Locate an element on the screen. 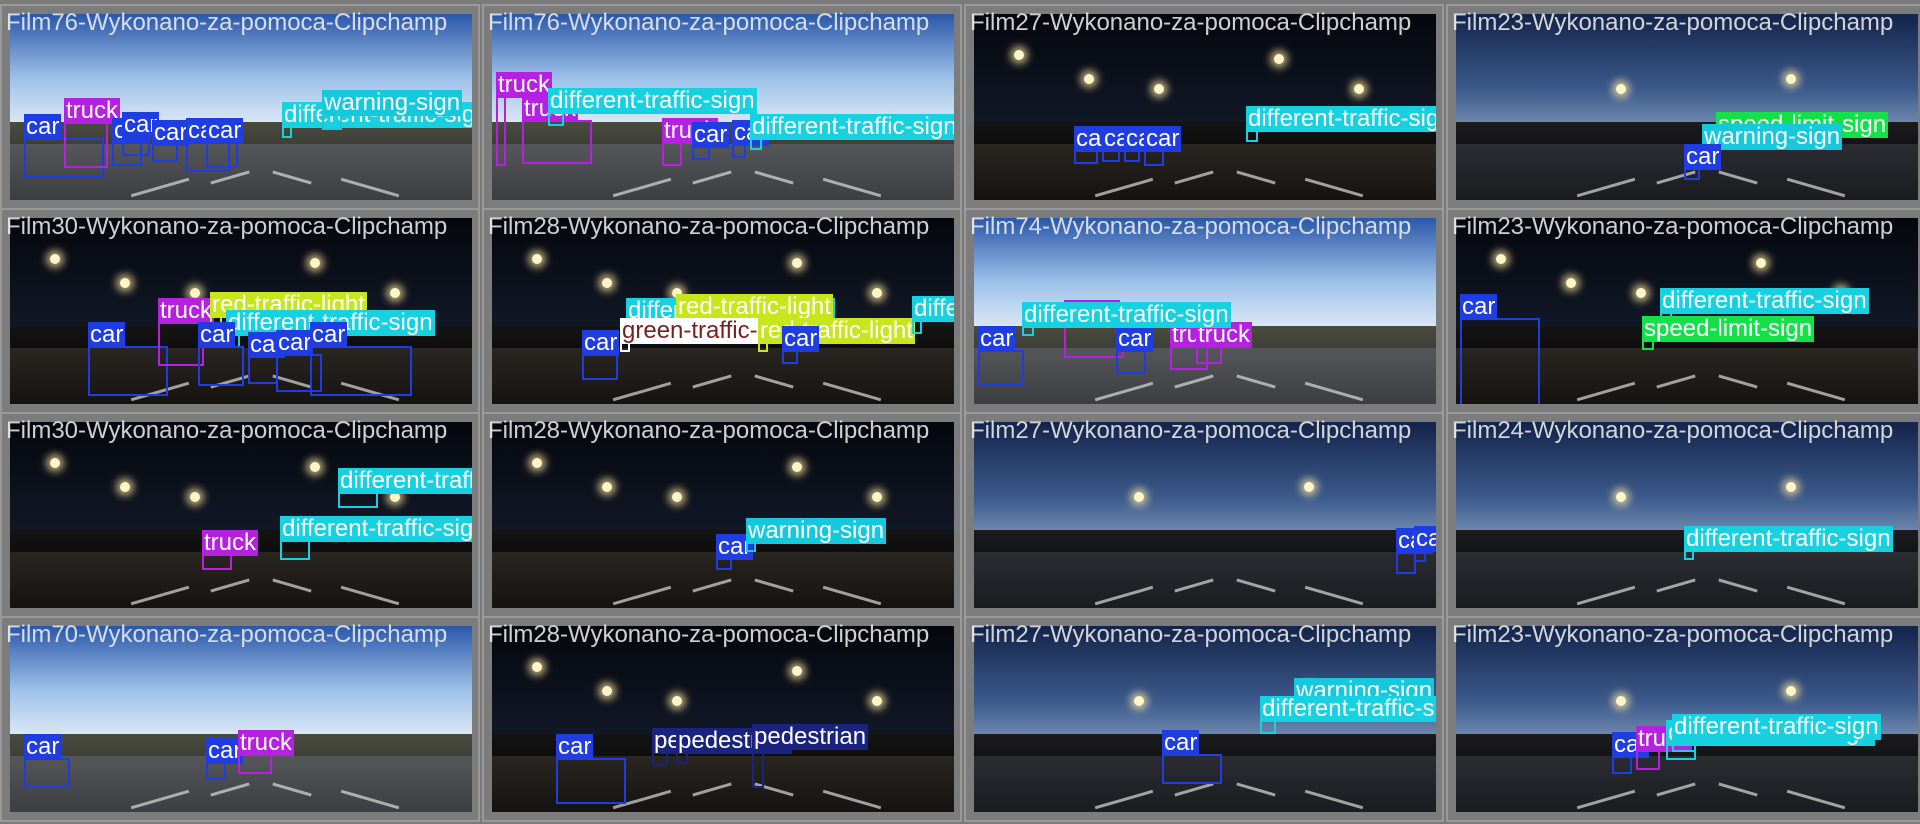  detection-label-red-traffic-light: red-traffic-light is located at coordinates (754, 306).